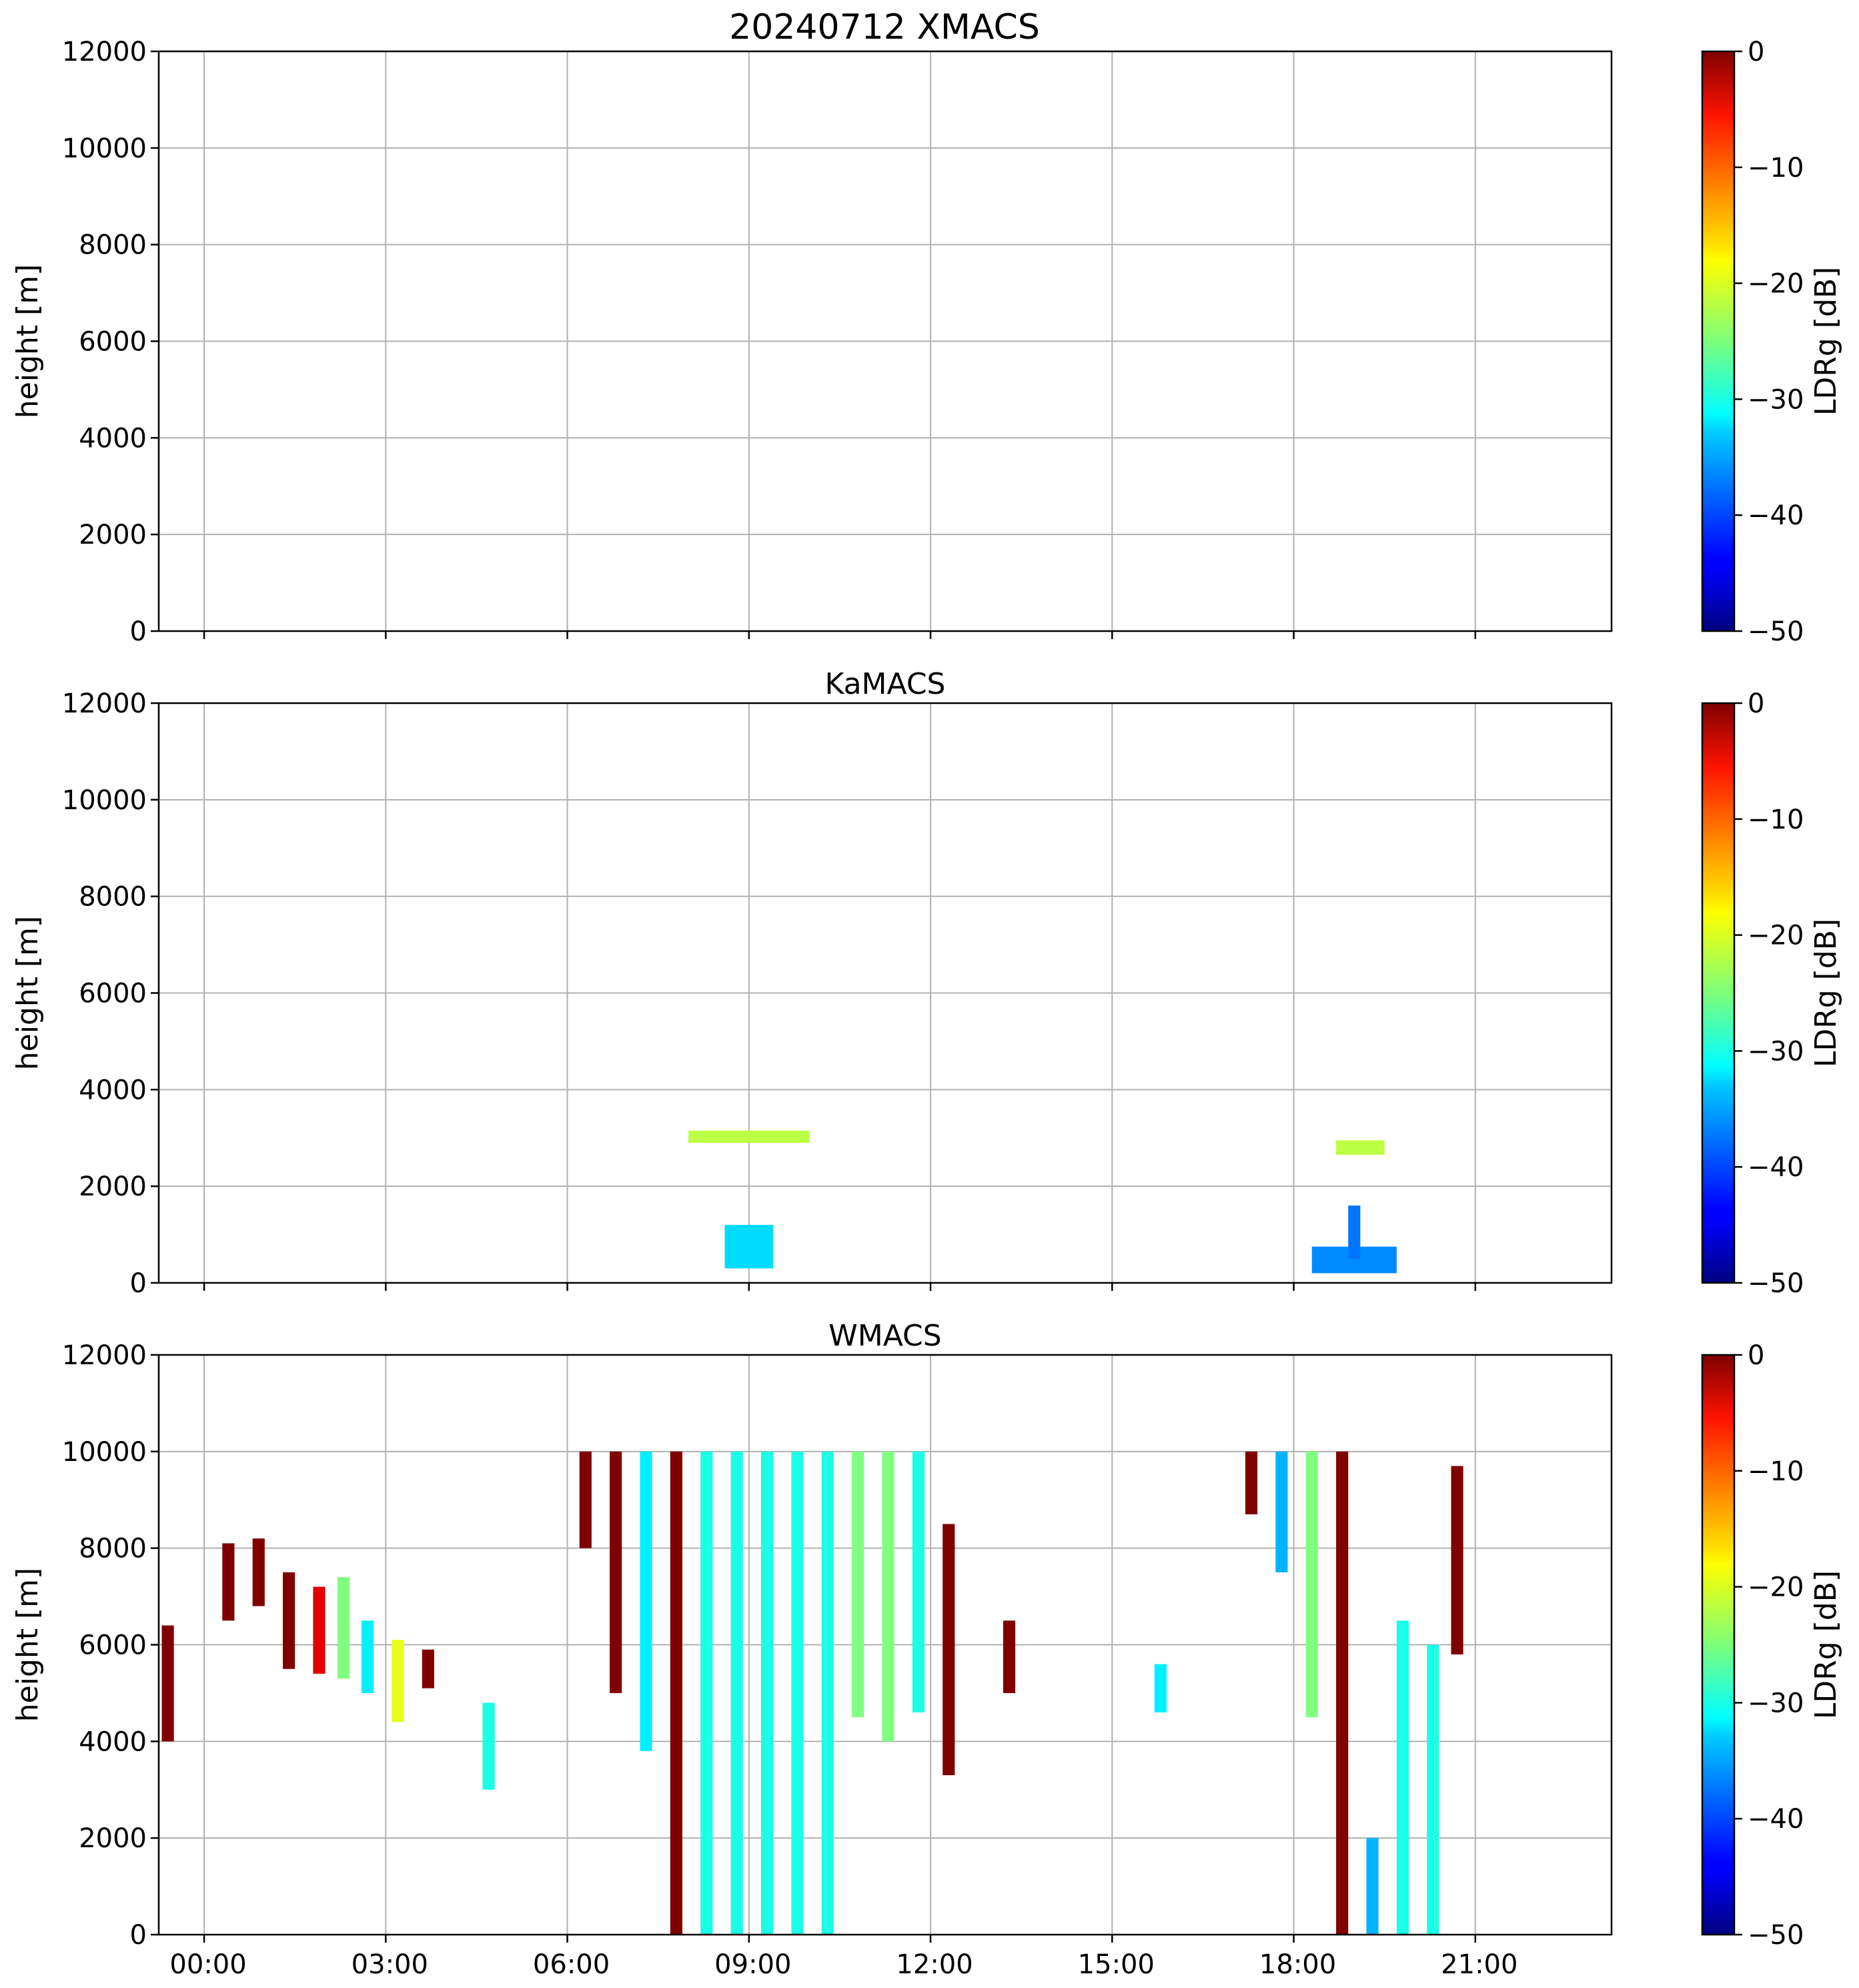 This screenshot has width=1859, height=1988. Describe the element at coordinates (1116, 1964) in the screenshot. I see `x-tick-label: 15:00` at that location.